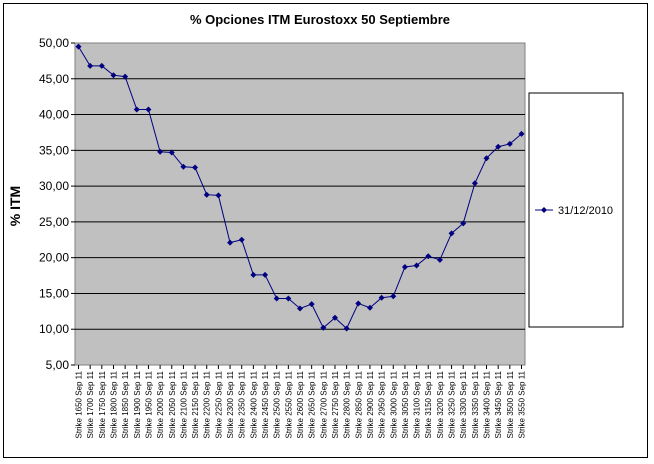  What do you see at coordinates (417, 404) in the screenshot?
I see `x-tick-label: Strike 3100 Sep 11` at bounding box center [417, 404].